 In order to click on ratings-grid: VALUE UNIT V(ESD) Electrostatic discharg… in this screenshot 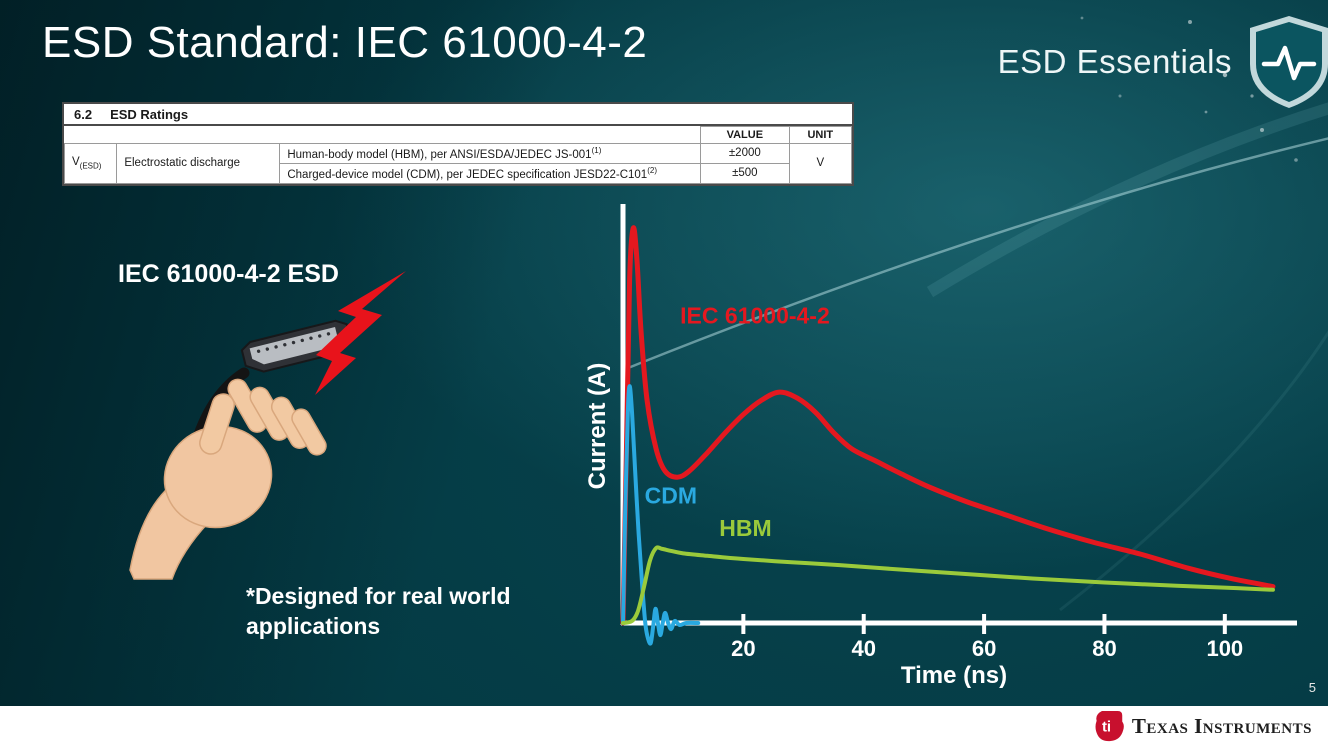, I will do `click(458, 155)`.